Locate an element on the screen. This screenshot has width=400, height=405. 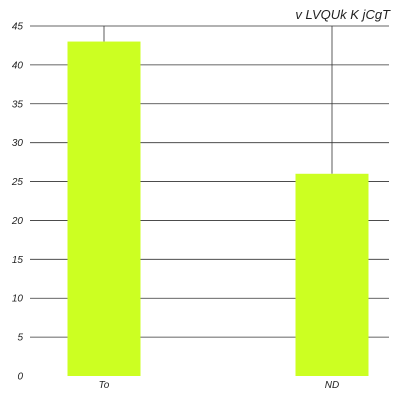
y-tick-label: 0 is located at coordinates (20, 377).